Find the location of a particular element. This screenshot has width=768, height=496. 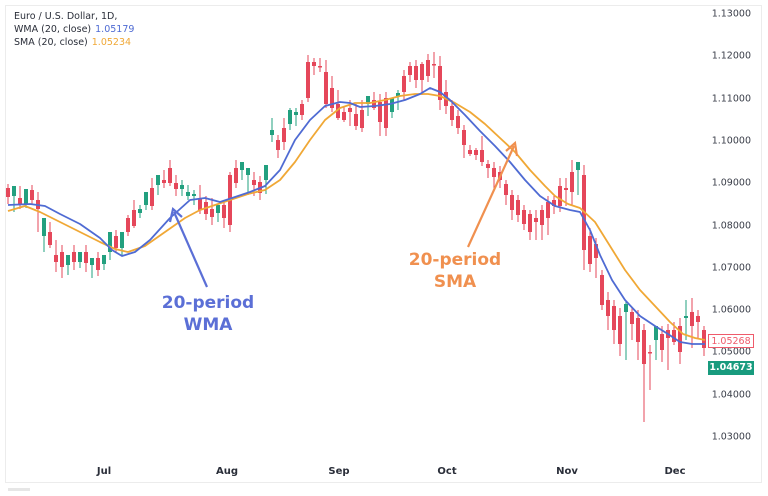

time-axis-label: Nov is located at coordinates (567, 471).